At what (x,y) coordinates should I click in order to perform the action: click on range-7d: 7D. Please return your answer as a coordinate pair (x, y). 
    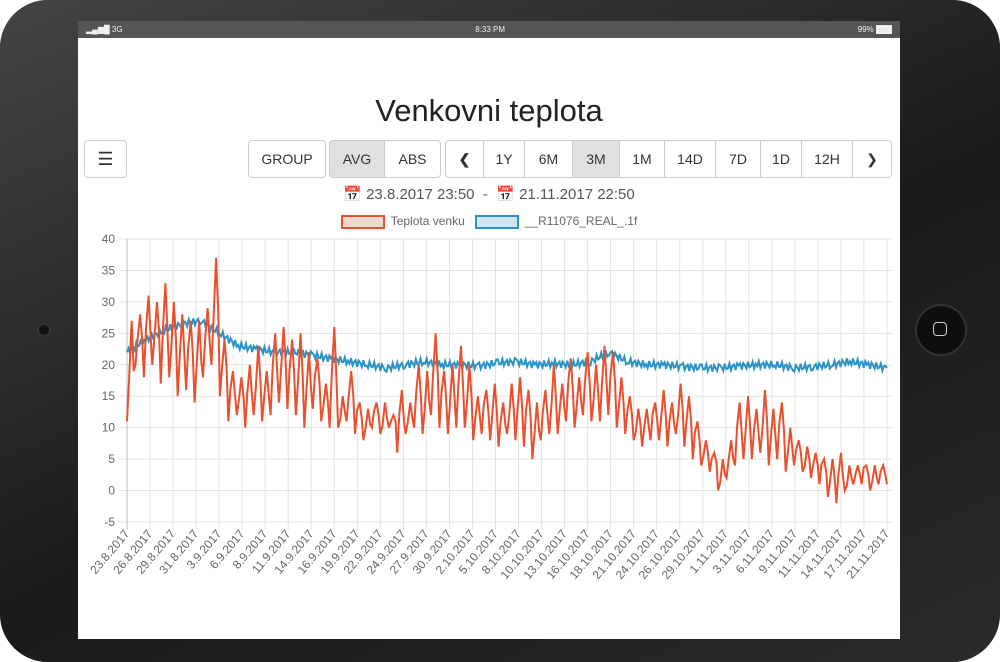
    Looking at the image, I should click on (738, 159).